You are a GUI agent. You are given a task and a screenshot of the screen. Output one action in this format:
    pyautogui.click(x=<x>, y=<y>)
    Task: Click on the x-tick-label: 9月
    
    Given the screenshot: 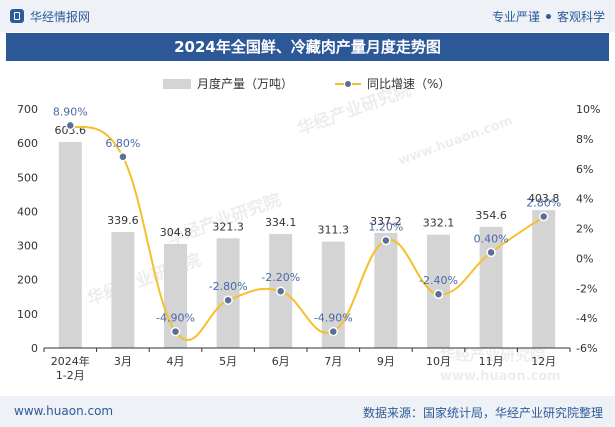 What is the action you would take?
    pyautogui.click(x=386, y=361)
    